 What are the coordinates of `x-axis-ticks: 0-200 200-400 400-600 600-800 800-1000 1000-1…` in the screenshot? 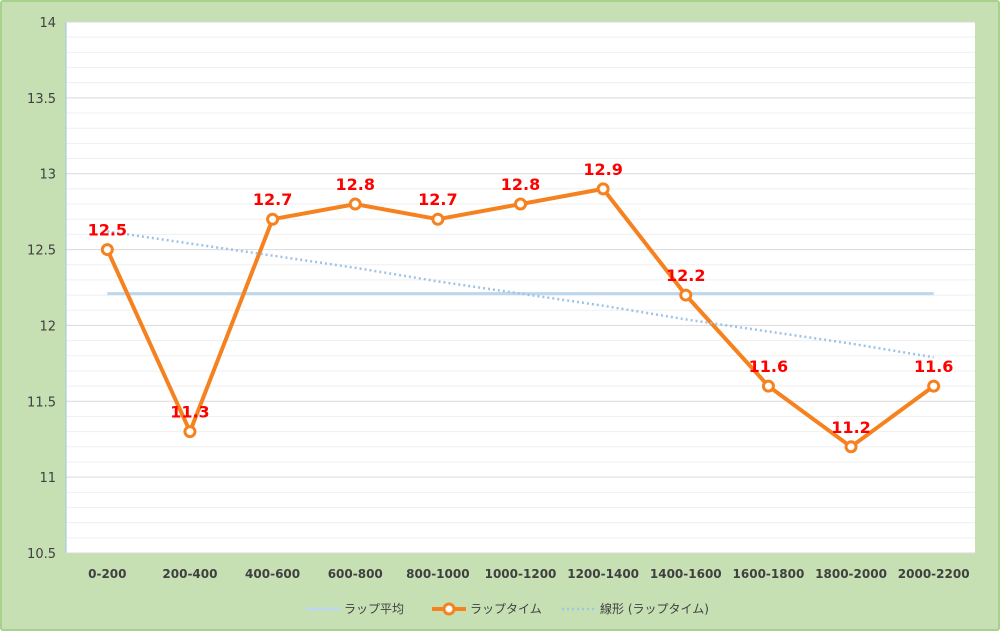 It's located at (528, 574).